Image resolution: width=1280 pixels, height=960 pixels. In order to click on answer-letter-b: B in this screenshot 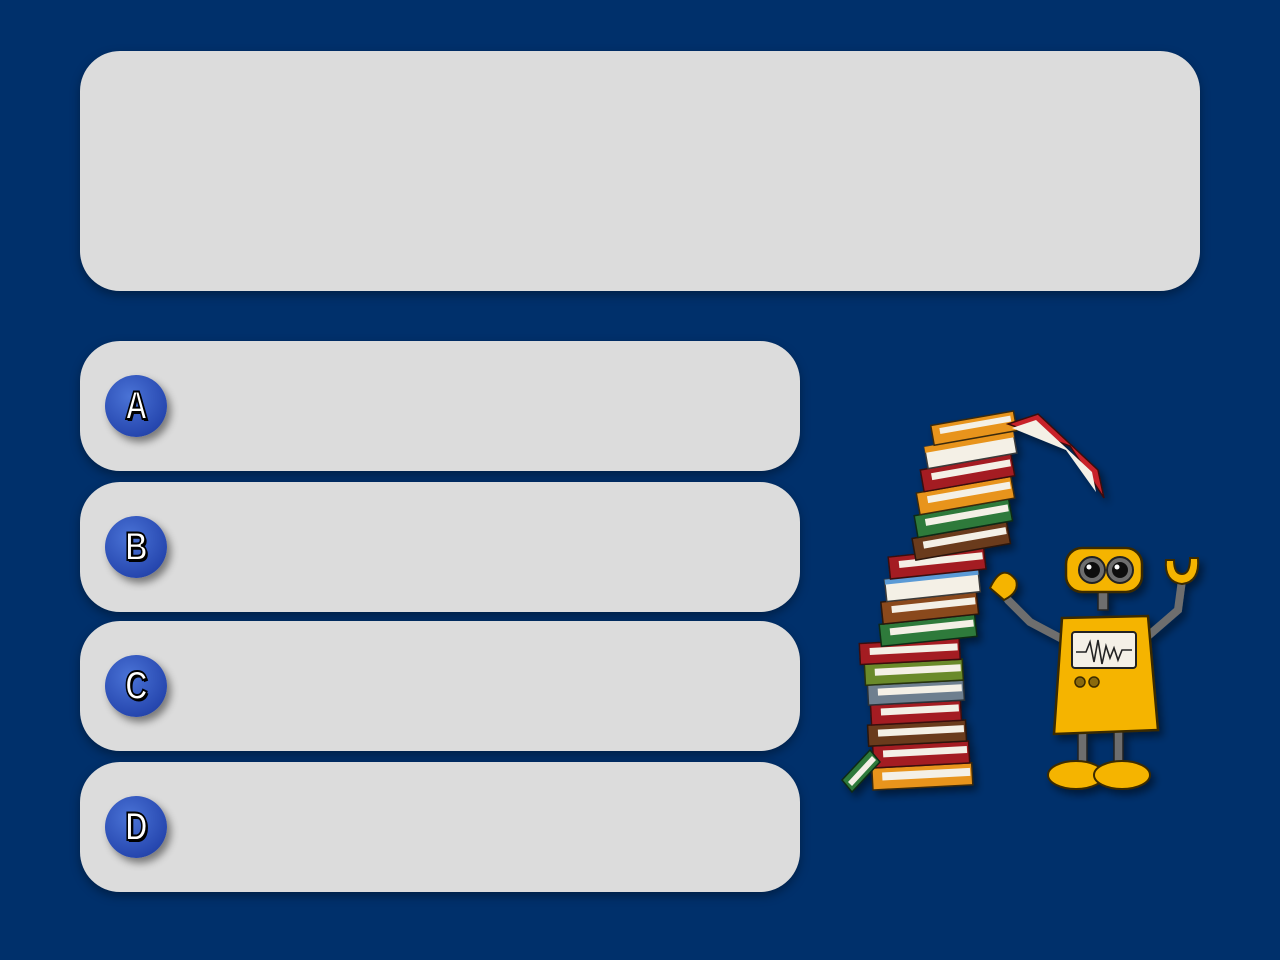, I will do `click(136, 547)`.